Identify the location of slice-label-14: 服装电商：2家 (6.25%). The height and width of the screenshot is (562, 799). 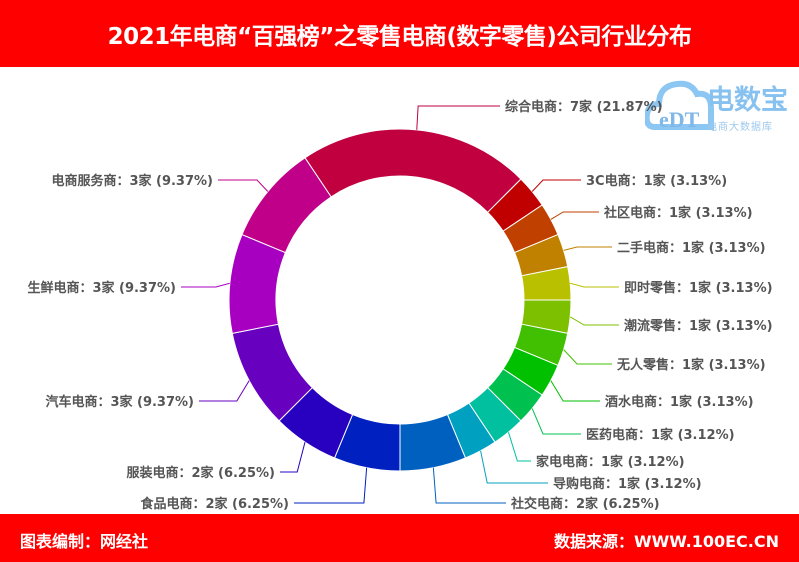
(200, 473).